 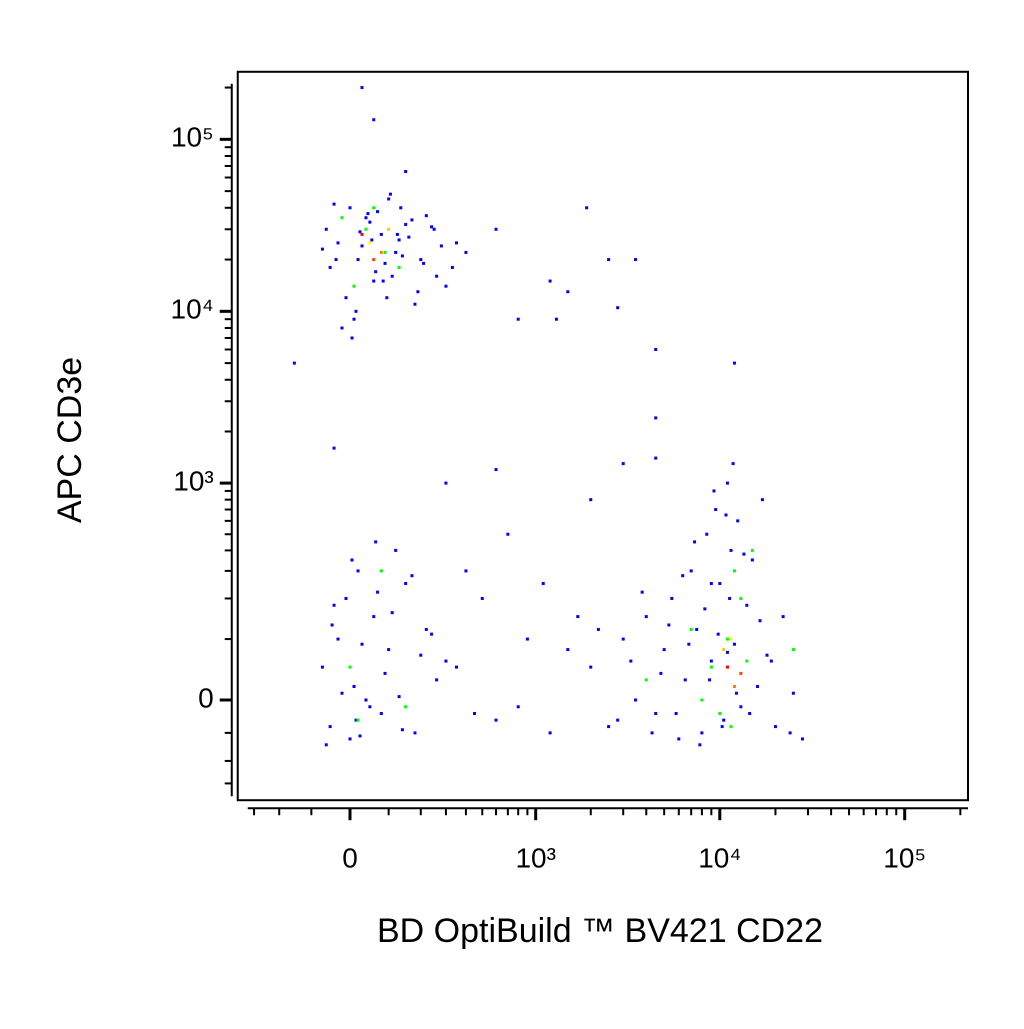 I want to click on y-tick-label: 10³, so click(x=193, y=481).